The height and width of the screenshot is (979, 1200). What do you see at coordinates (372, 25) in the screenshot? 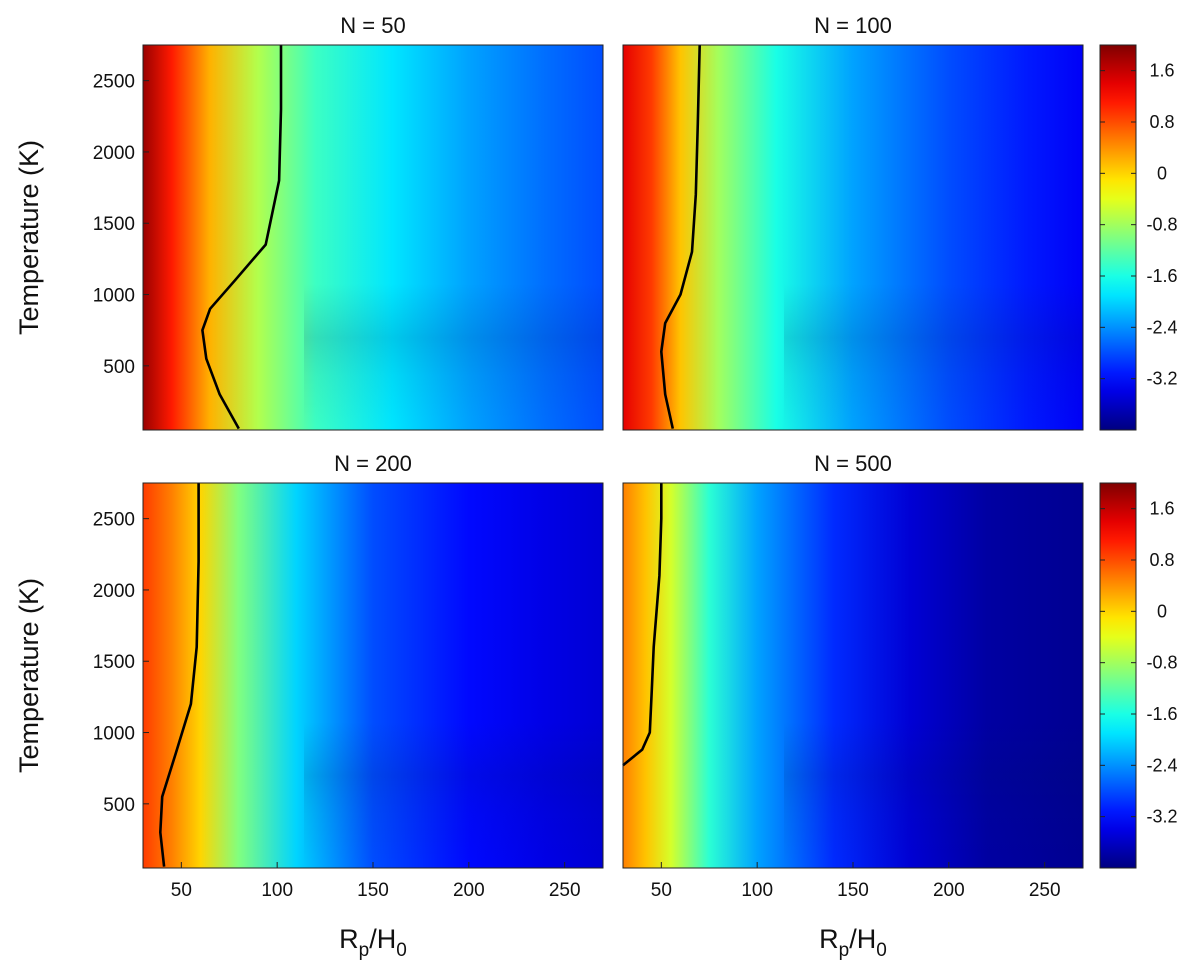
I see `panel-title: N = 50` at bounding box center [372, 25].